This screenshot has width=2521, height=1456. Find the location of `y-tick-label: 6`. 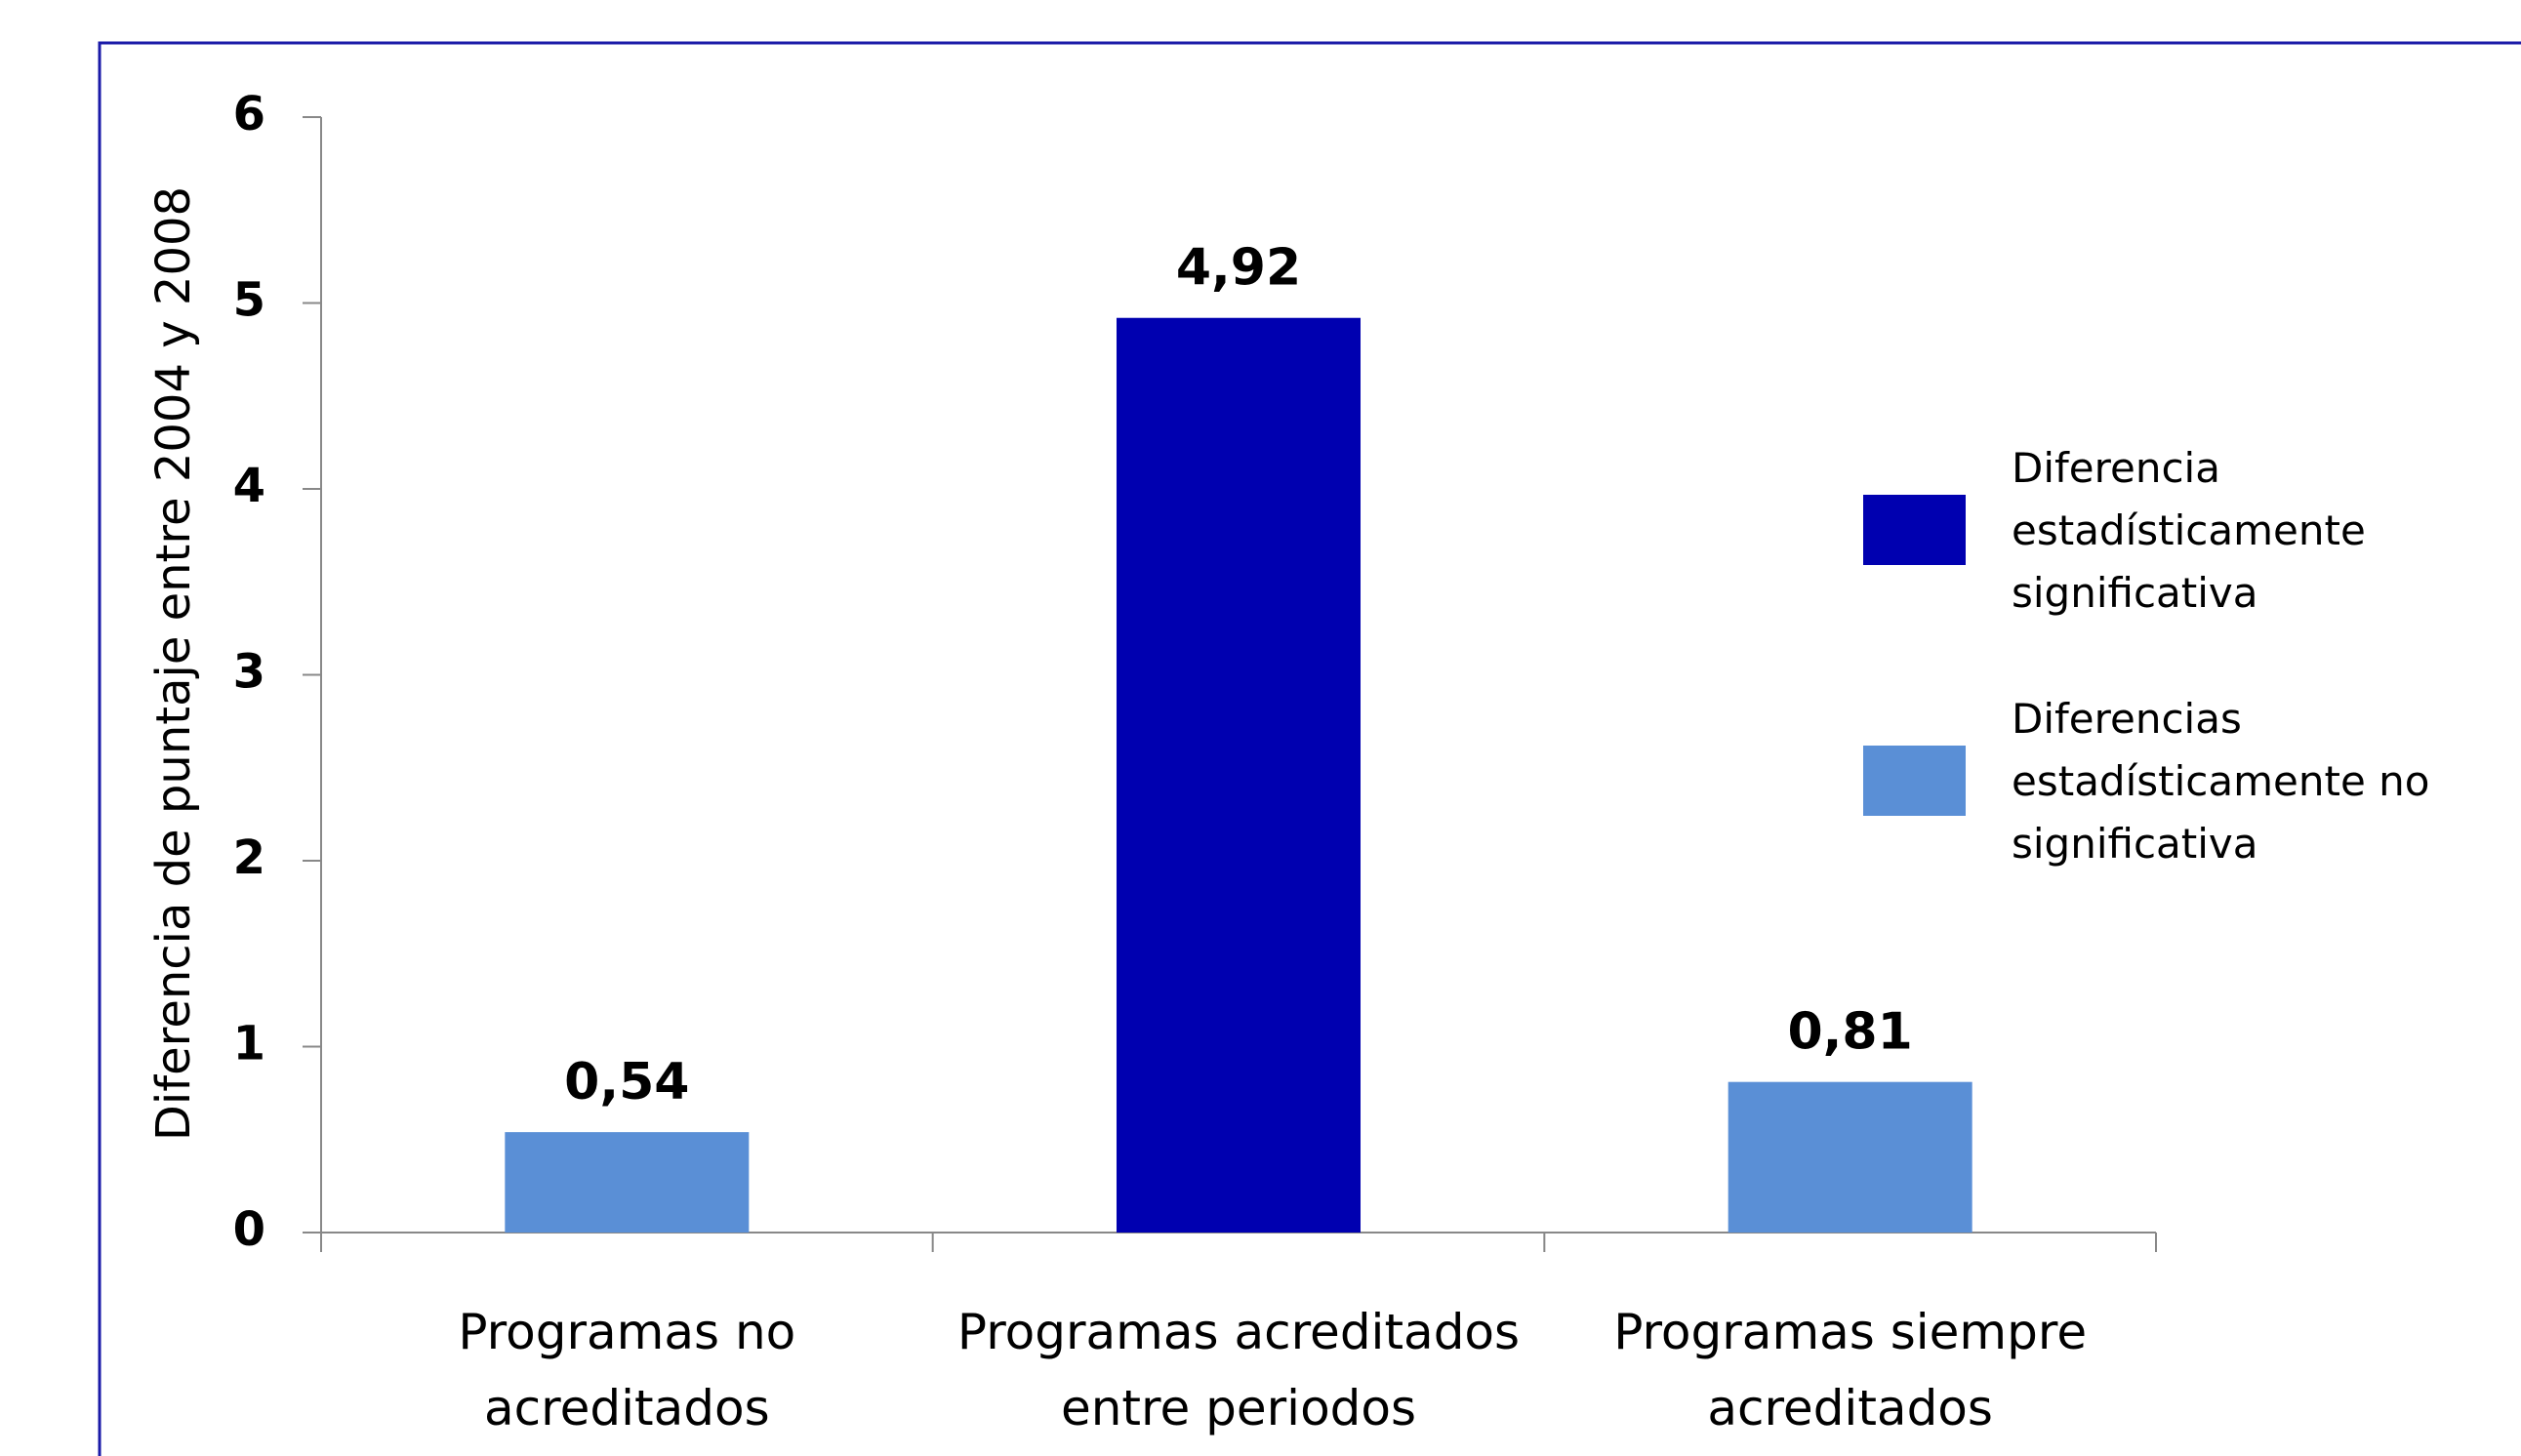

y-tick-label: 6 is located at coordinates (249, 114).